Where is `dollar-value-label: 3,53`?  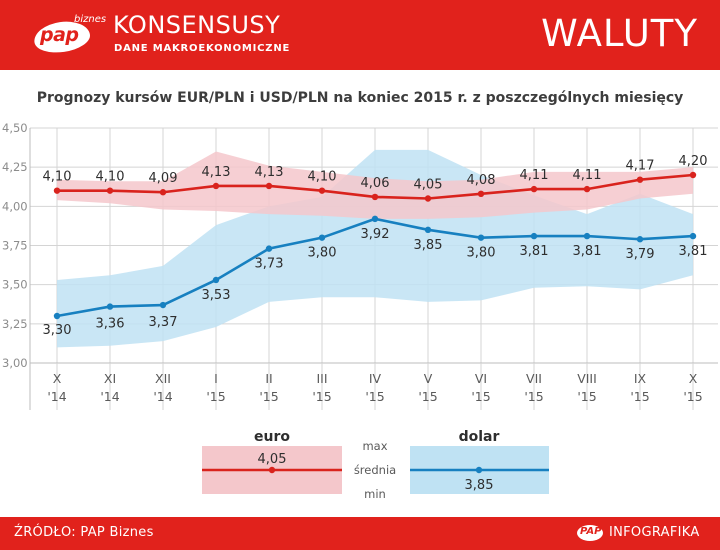
dollar-value-label: 3,53 is located at coordinates (216, 295).